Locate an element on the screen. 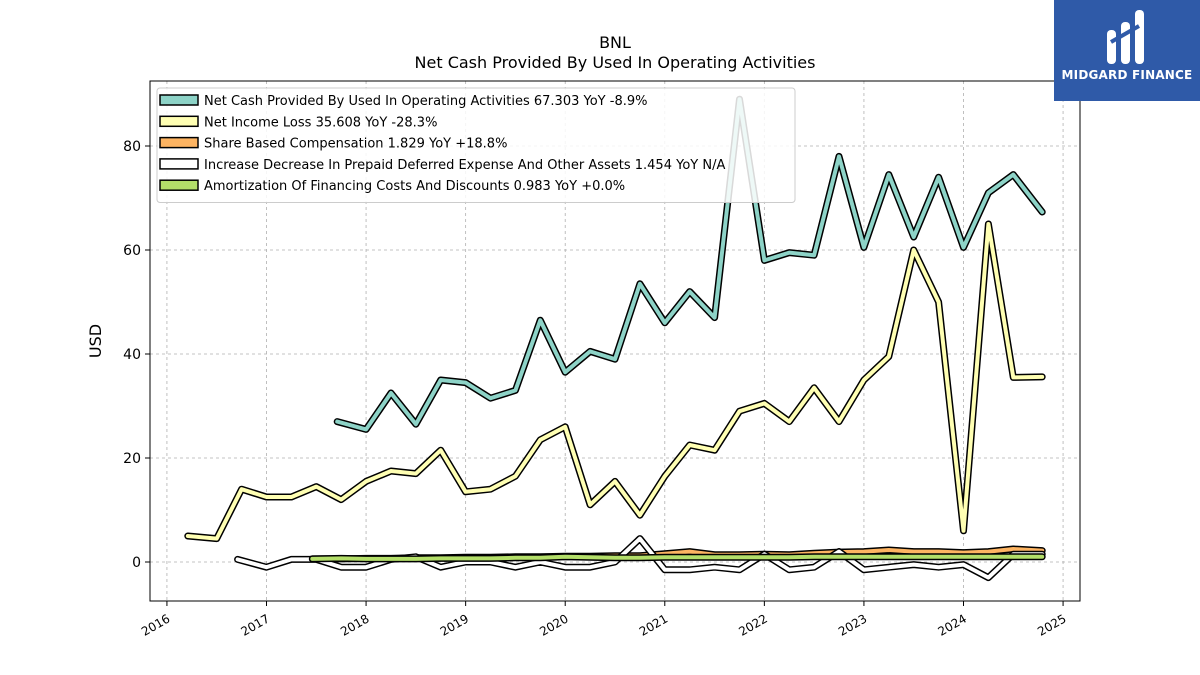 The height and width of the screenshot is (675, 1200). x-tick-label: 2017 is located at coordinates (255, 624).